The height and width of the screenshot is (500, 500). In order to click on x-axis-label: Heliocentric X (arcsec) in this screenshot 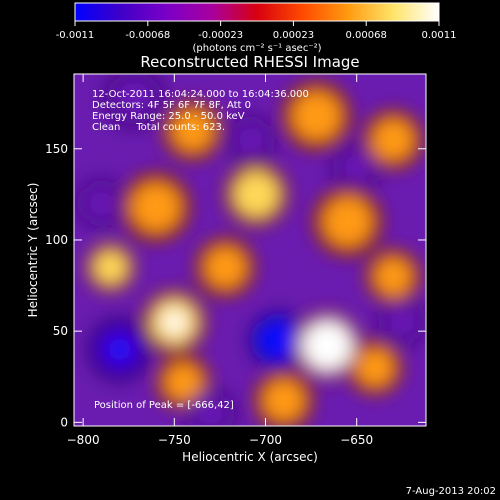, I will do `click(250, 457)`.